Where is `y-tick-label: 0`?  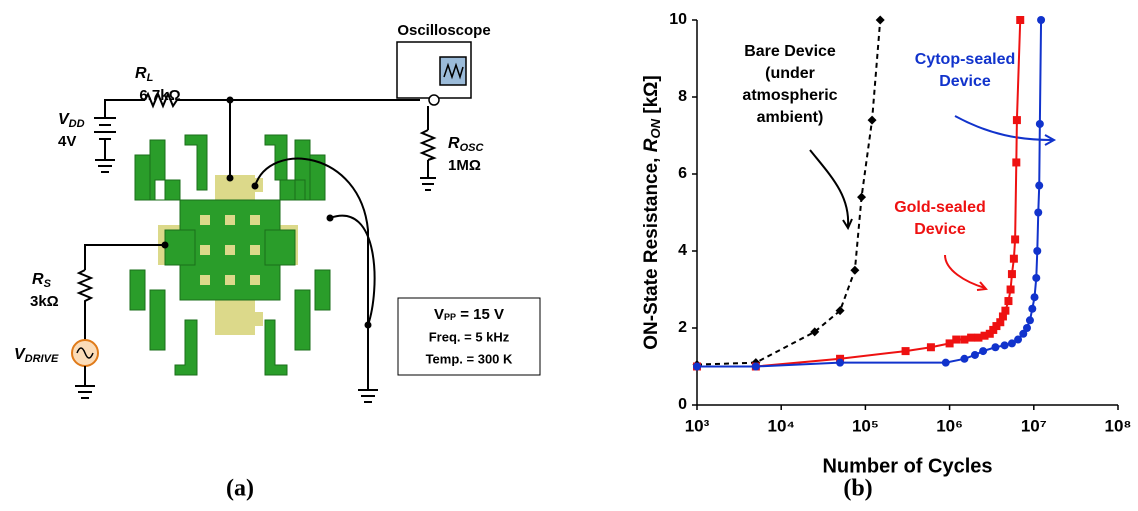
y-tick-label: 0 is located at coordinates (682, 404).